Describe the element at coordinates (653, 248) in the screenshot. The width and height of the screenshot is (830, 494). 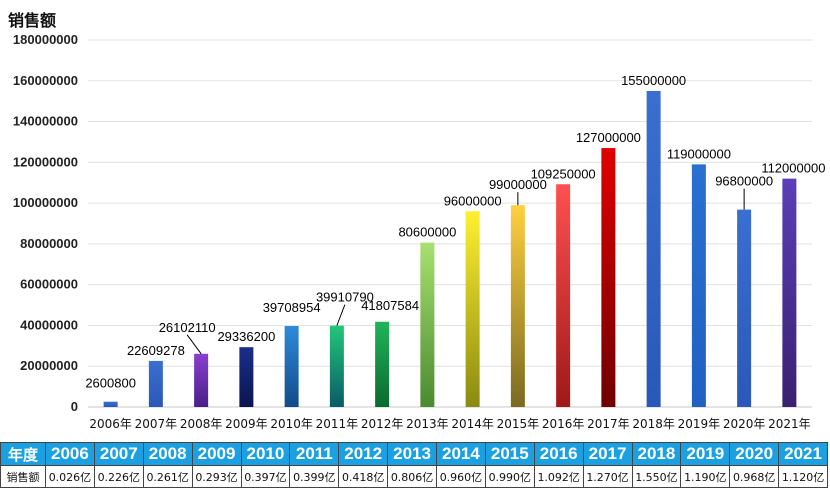
I see `bar-2018年` at that location.